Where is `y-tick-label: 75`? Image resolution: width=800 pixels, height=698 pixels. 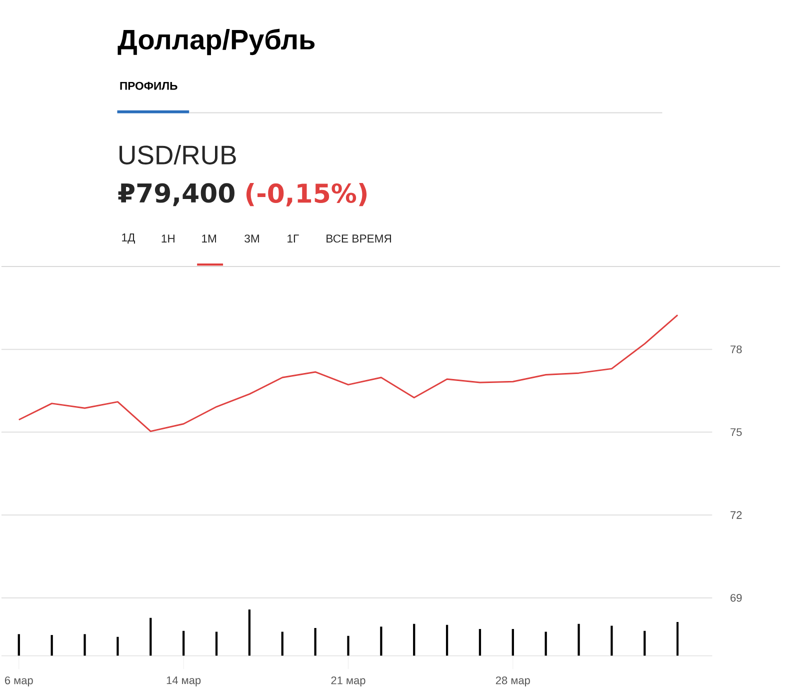 y-tick-label: 75 is located at coordinates (736, 432).